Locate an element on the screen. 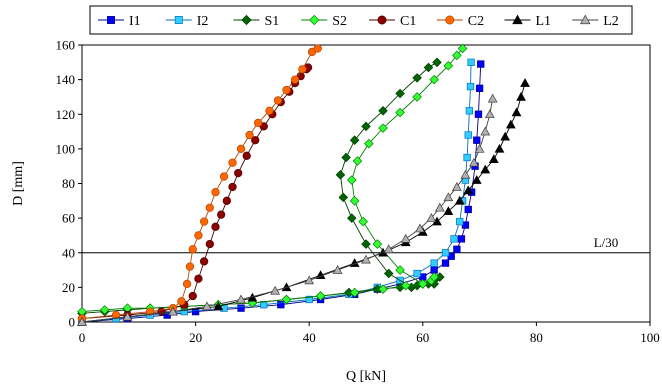 Image resolution: width=662 pixels, height=385 pixels. legend-marker-C1 is located at coordinates (382, 20).